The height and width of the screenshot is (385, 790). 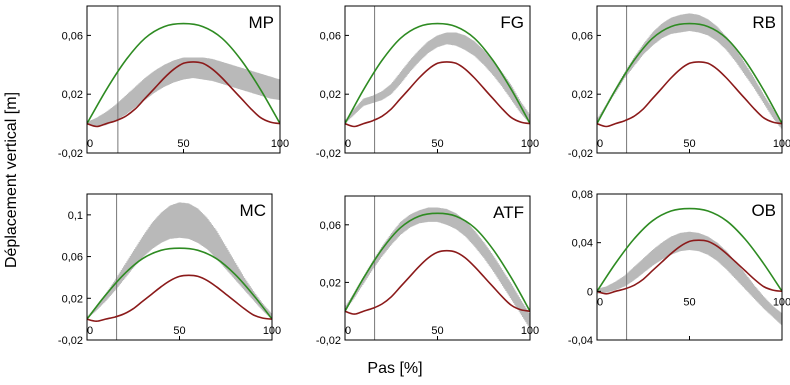 I want to click on panel-rb: -0,02 0,02 0,06 0 50 100 RB, so click(x=679, y=82).